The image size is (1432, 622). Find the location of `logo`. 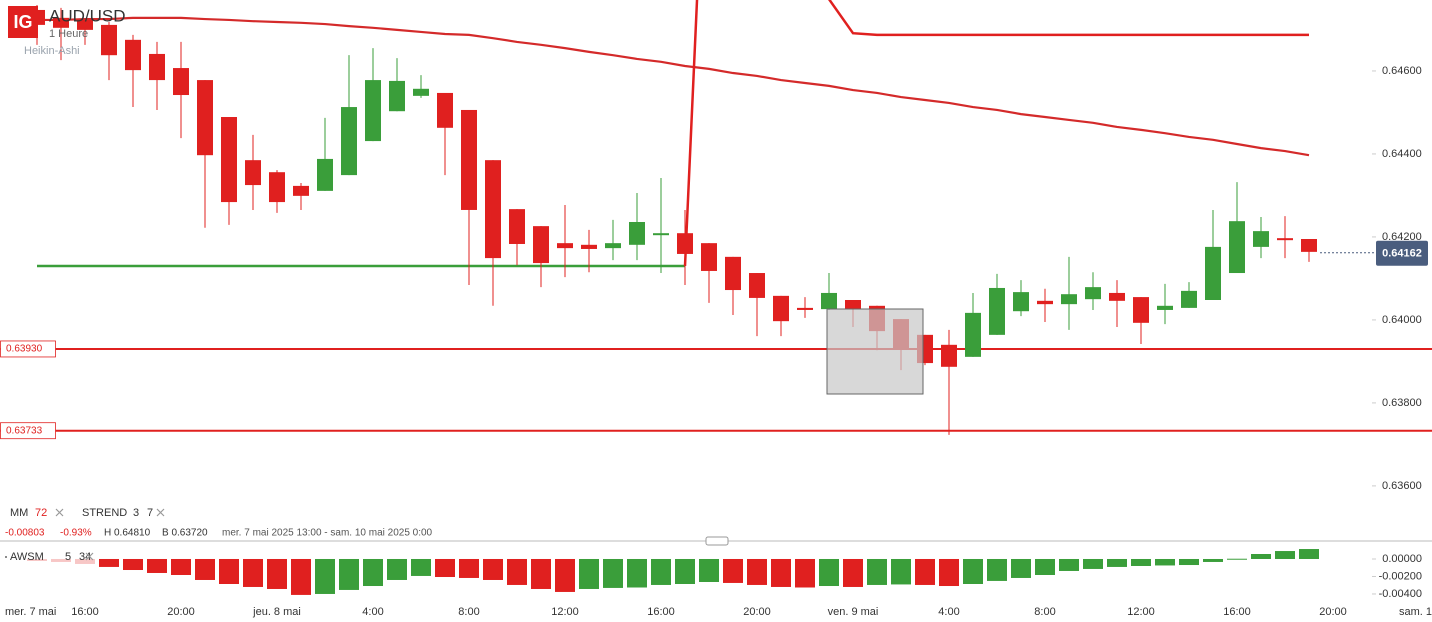

logo is located at coordinates (23, 22).